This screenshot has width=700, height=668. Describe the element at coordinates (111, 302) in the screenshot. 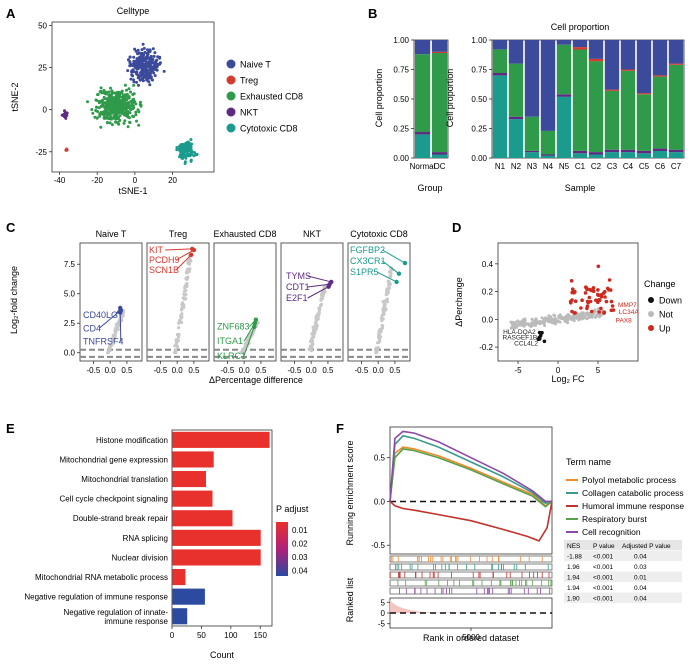

I see `facet-frame` at that location.